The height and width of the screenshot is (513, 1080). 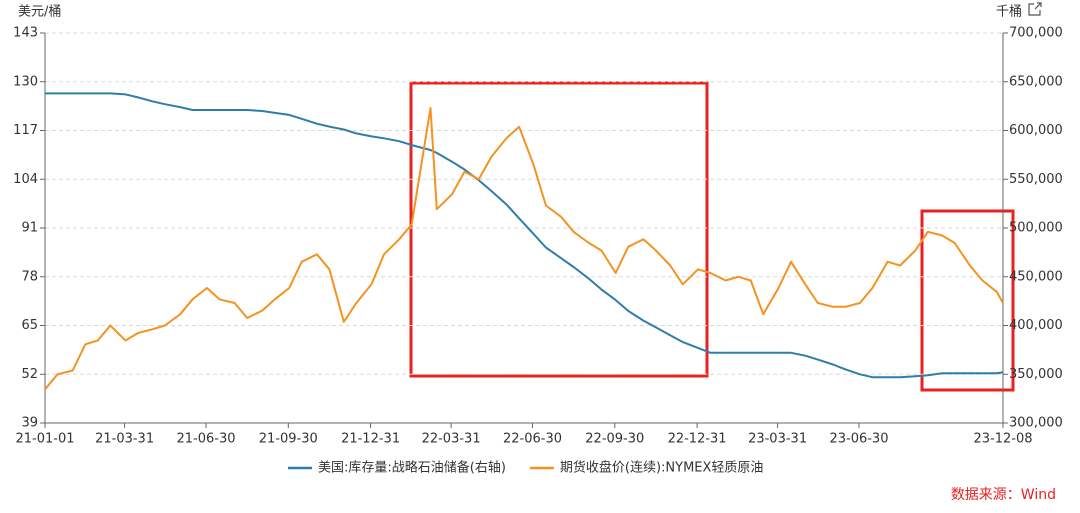 I want to click on share-icon, so click(x=1035, y=9).